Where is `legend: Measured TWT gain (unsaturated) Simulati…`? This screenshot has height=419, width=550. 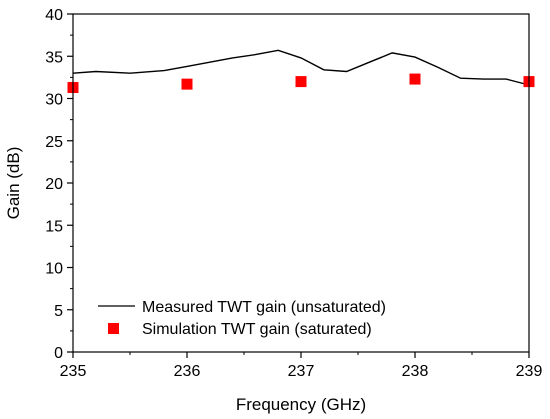
legend: Measured TWT gain (unsaturated) Simulati… is located at coordinates (242, 318).